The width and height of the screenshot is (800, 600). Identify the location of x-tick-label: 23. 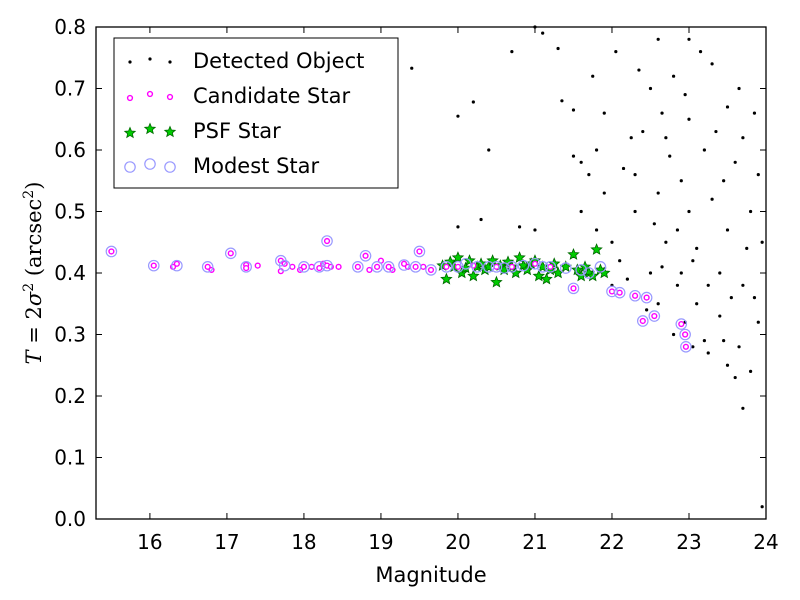
(688, 542).